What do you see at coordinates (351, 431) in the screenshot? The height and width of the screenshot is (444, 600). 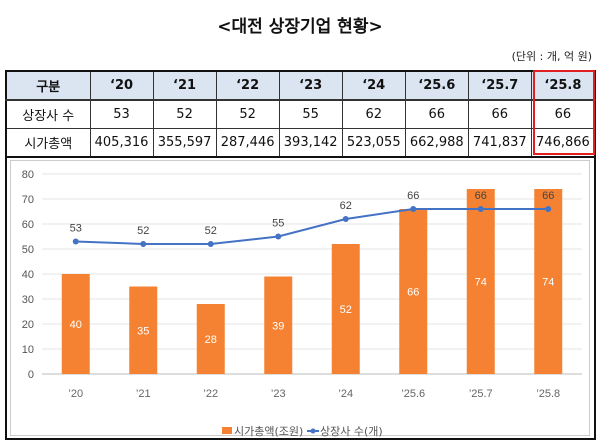 I see `legend-line-label: 상장사 수(개)` at bounding box center [351, 431].